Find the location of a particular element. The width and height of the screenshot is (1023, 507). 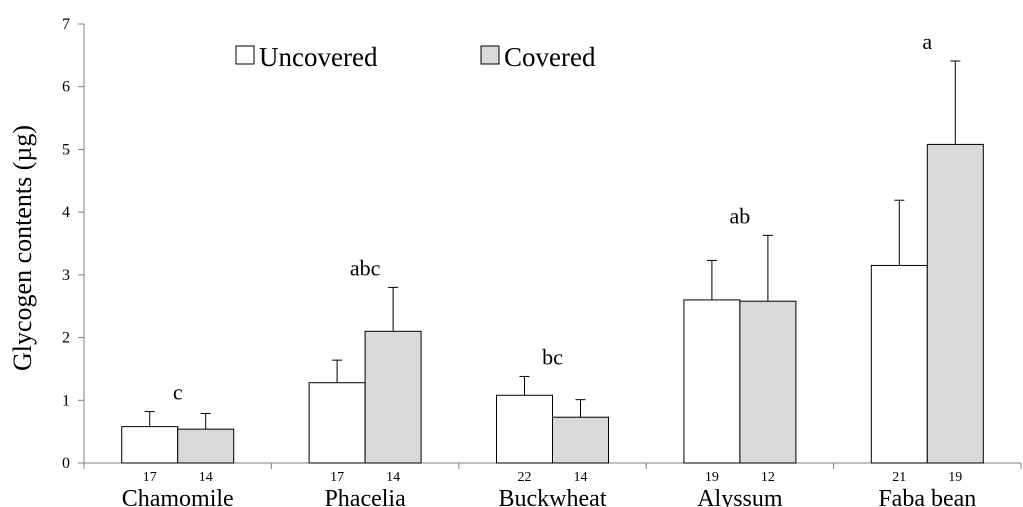

significance-label-phacelia: abc is located at coordinates (365, 267).